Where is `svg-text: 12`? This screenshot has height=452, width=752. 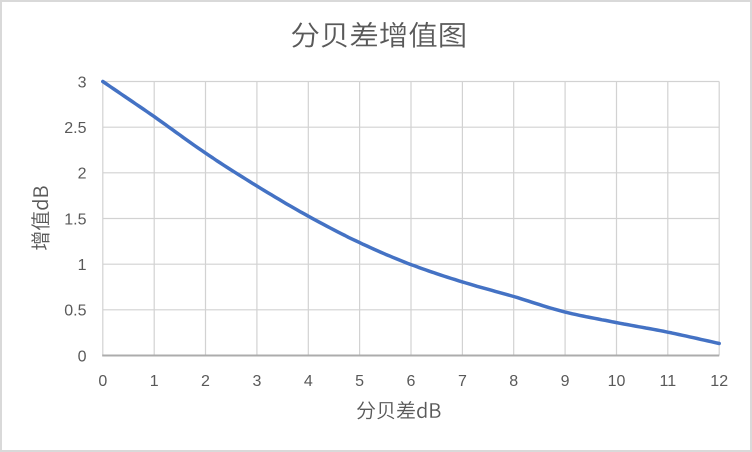
svg-text: 12 is located at coordinates (719, 381).